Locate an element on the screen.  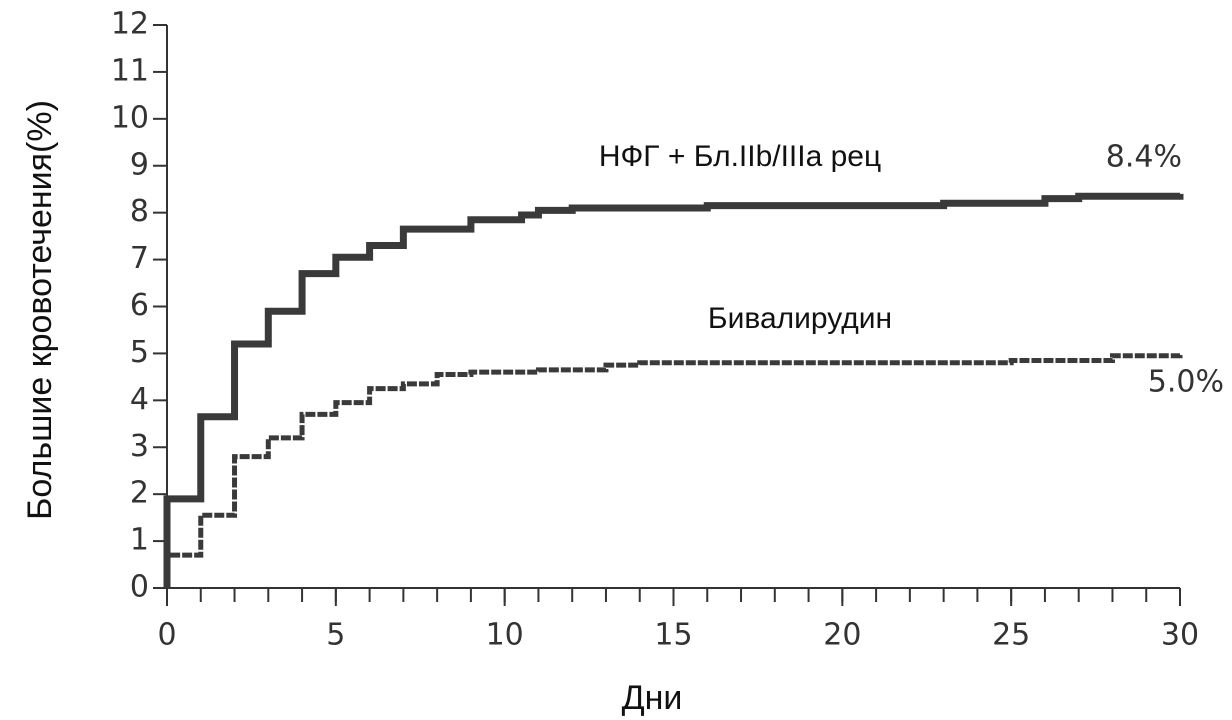
x-tick-label: 0 is located at coordinates (166, 635).